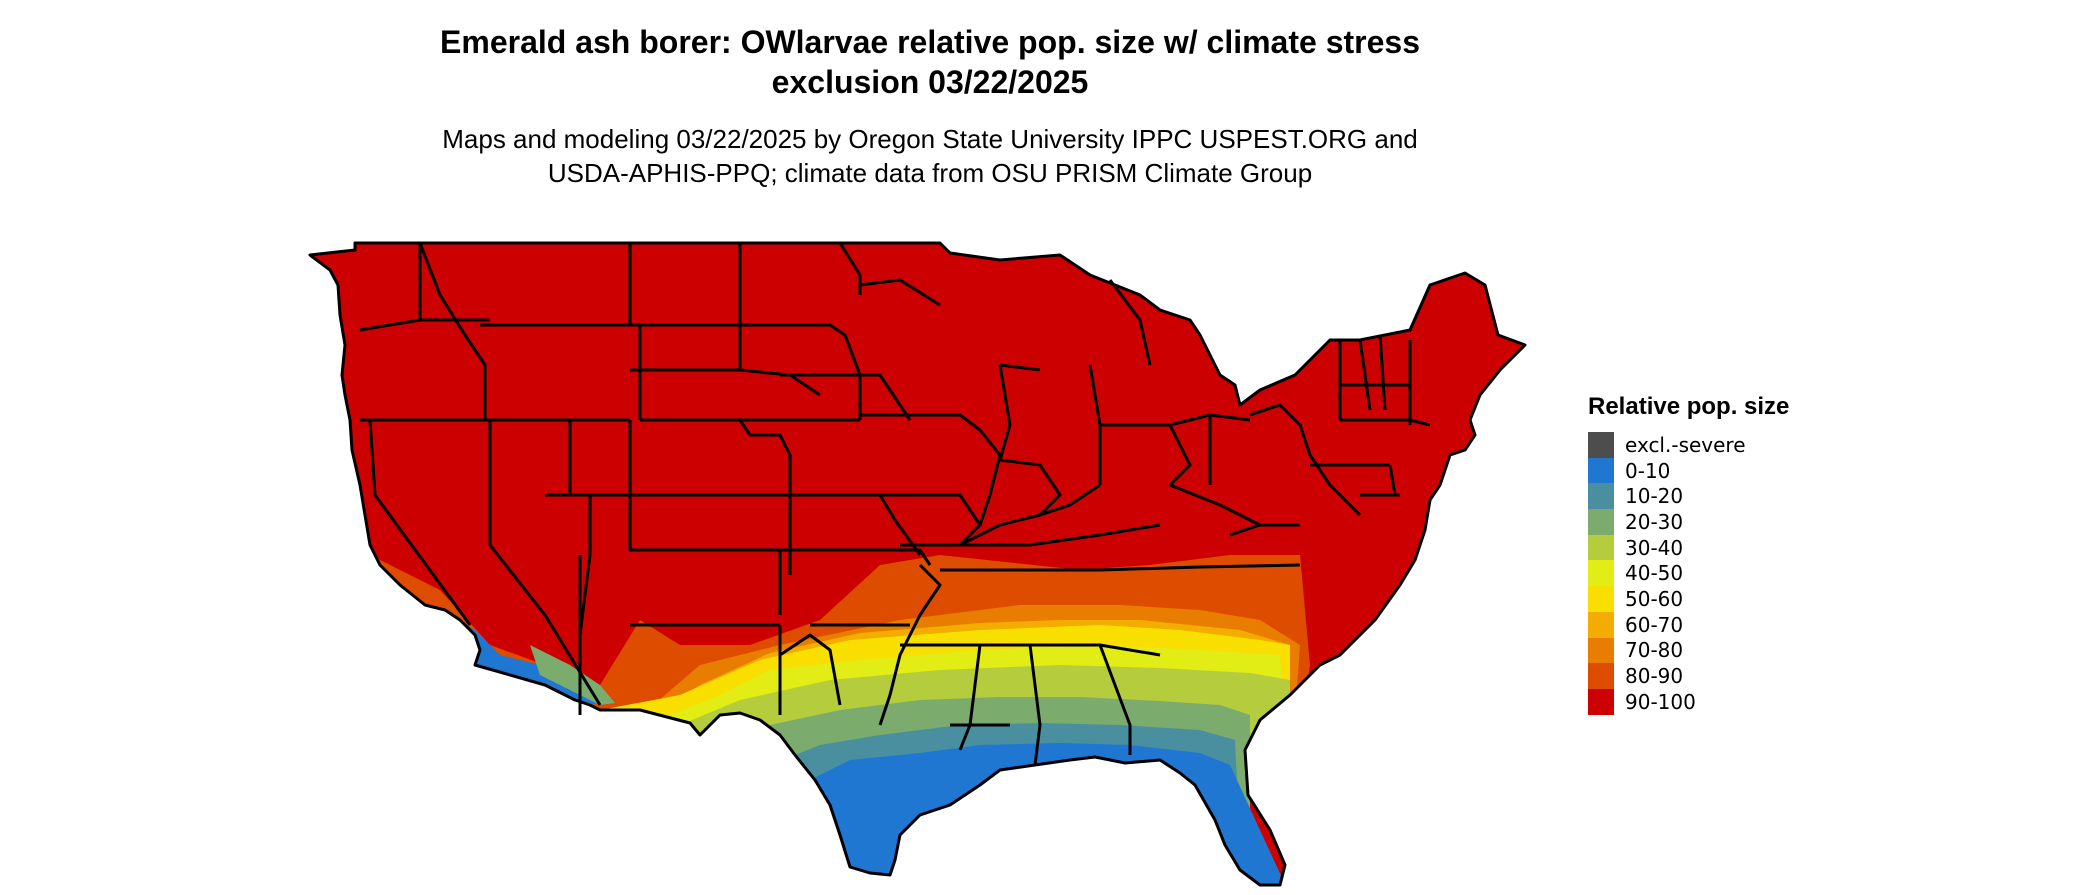  What do you see at coordinates (572, 675) in the screenshot?
I see `zone-30-40-southwest` at bounding box center [572, 675].